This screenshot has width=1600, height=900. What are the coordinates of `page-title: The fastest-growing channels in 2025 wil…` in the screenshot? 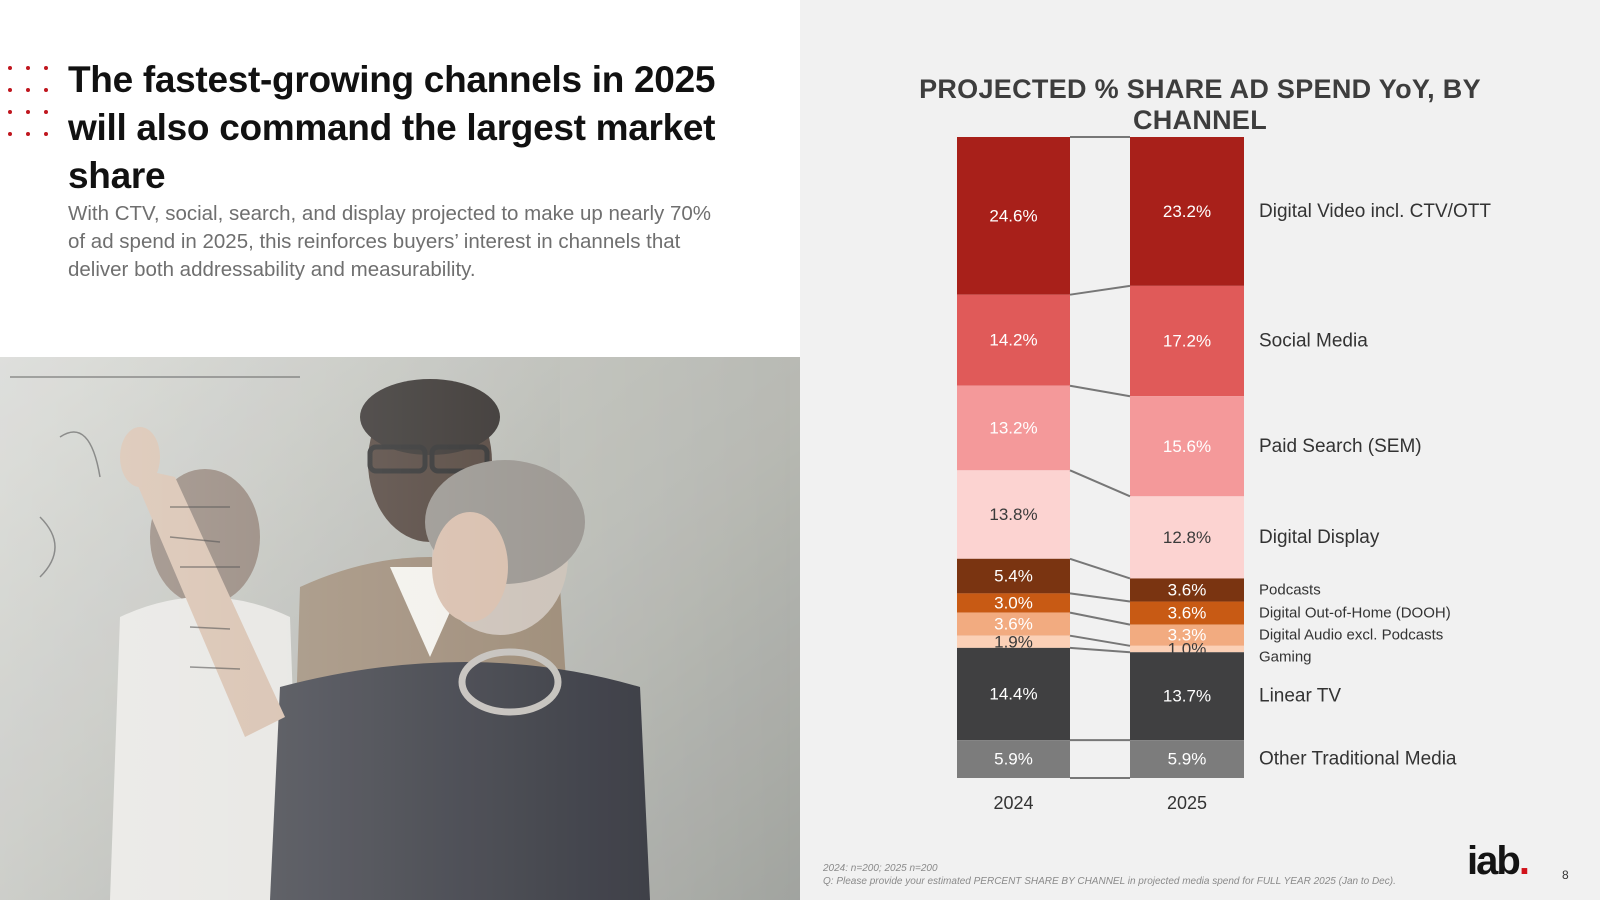 It's located at (392, 127).